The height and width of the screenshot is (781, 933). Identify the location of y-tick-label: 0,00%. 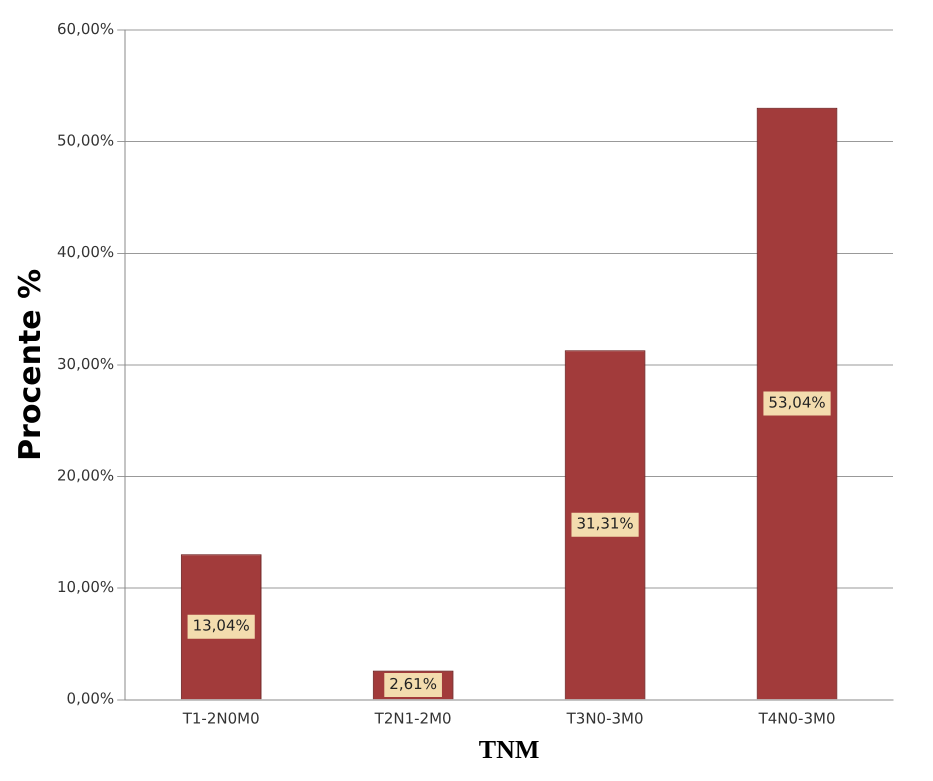
(90, 699).